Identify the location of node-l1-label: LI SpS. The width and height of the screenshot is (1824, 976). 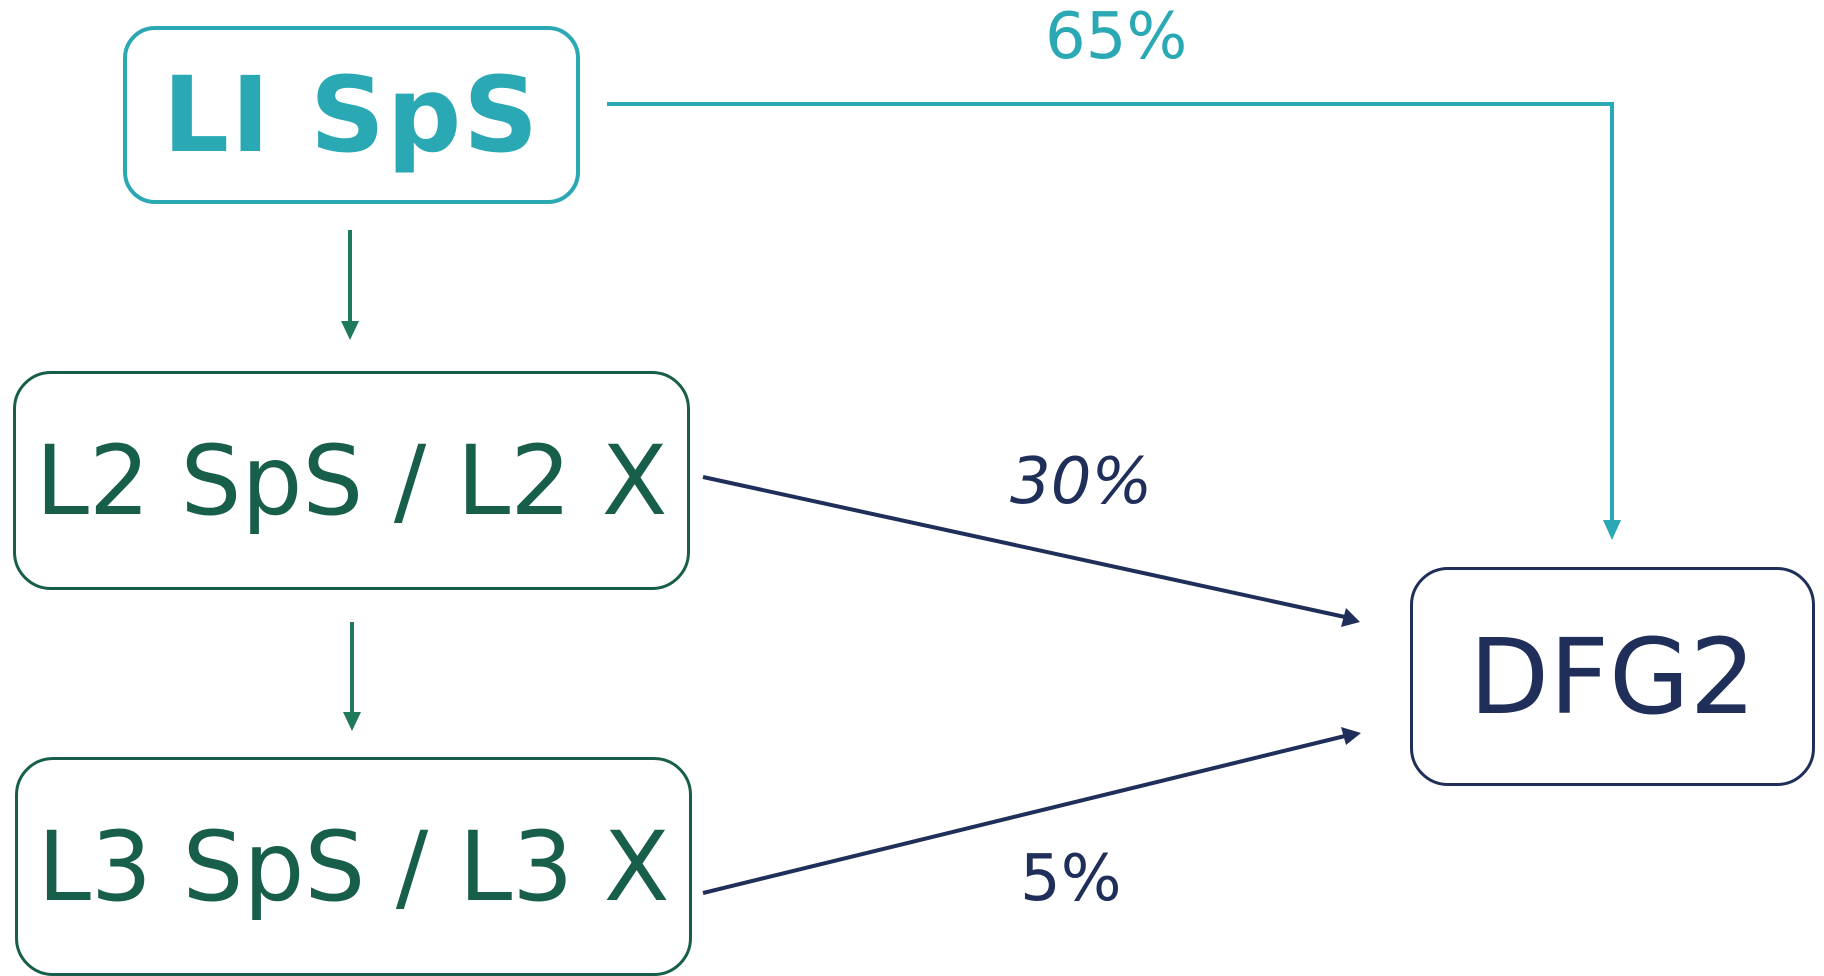
(351, 115).